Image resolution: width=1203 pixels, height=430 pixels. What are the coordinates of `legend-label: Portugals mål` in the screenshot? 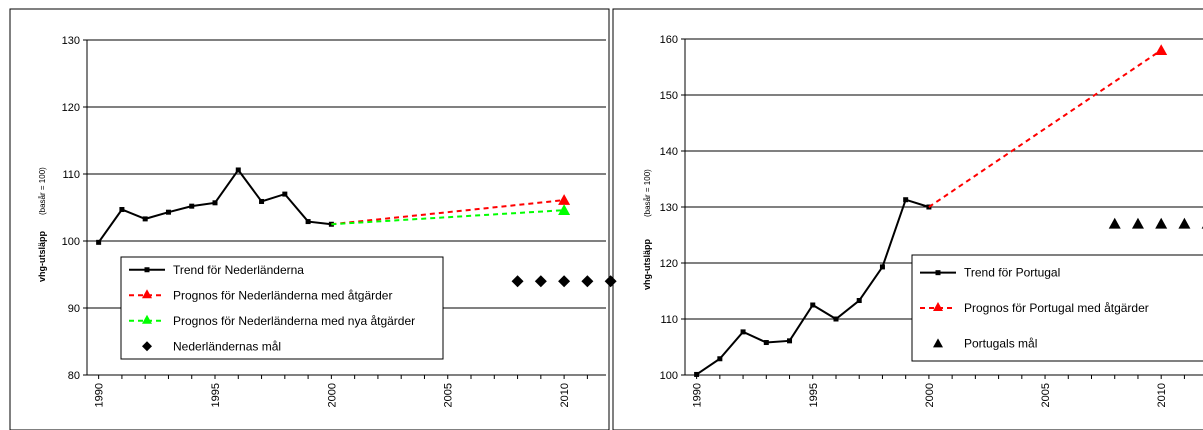 It's located at (1000, 343).